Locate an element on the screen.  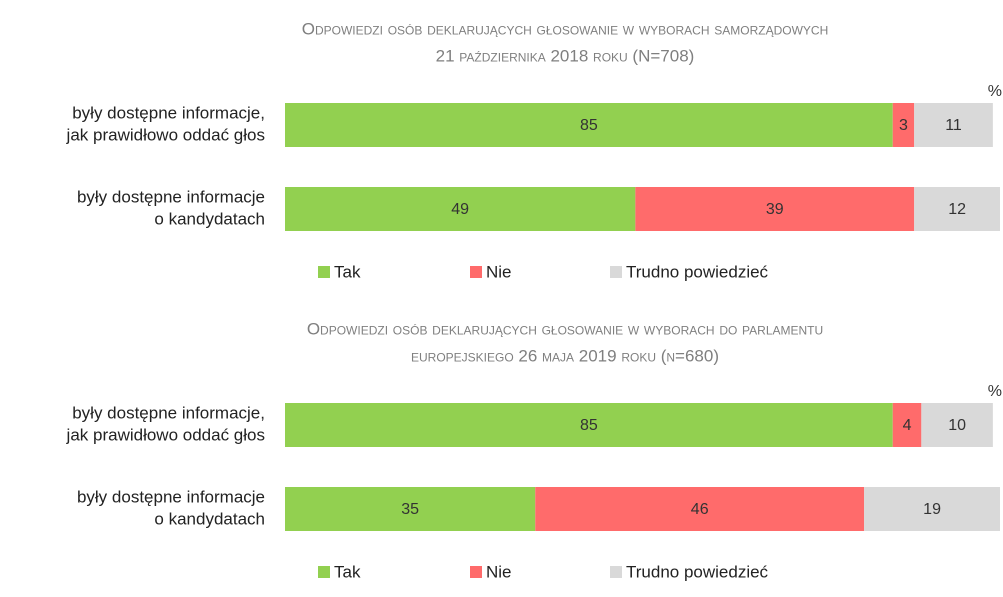
value-label: 3 is located at coordinates (903, 125).